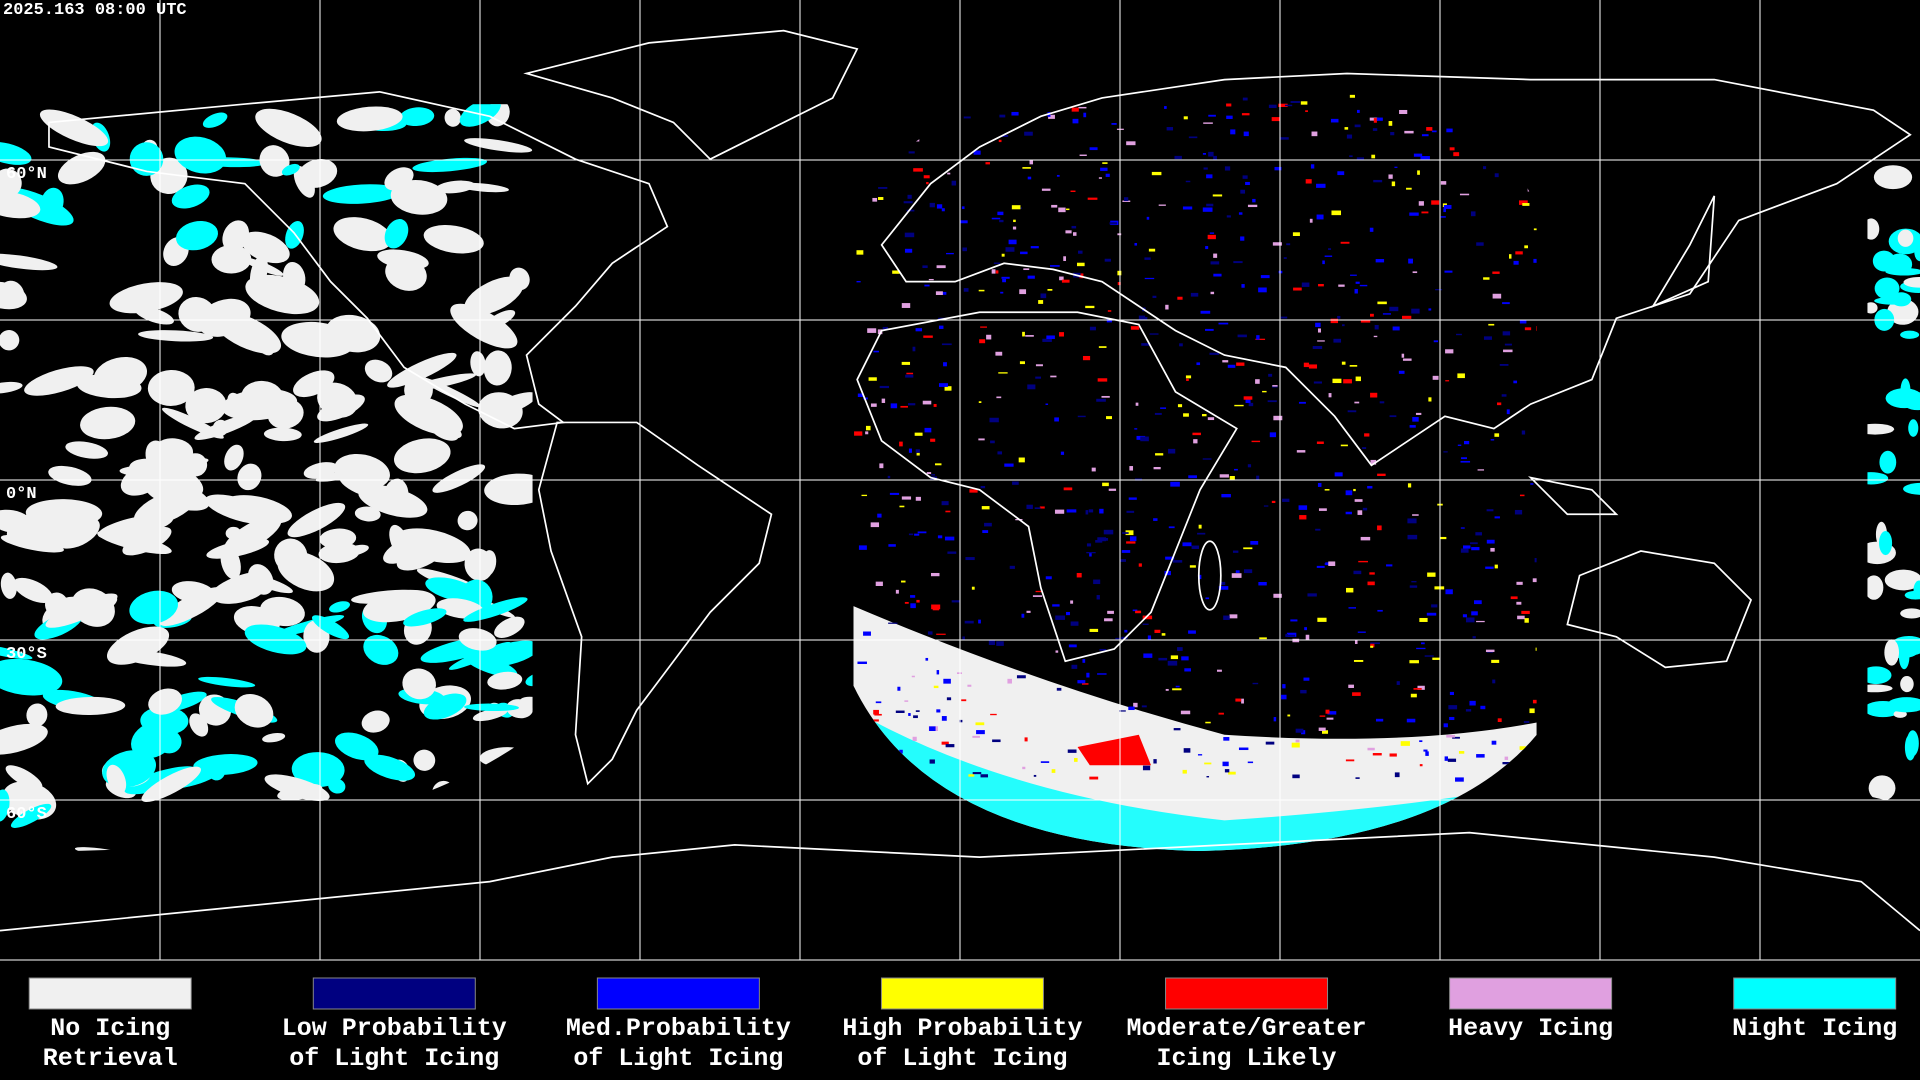 This screenshot has width=1920, height=1080. I want to click on coastline, so click(655, 603).